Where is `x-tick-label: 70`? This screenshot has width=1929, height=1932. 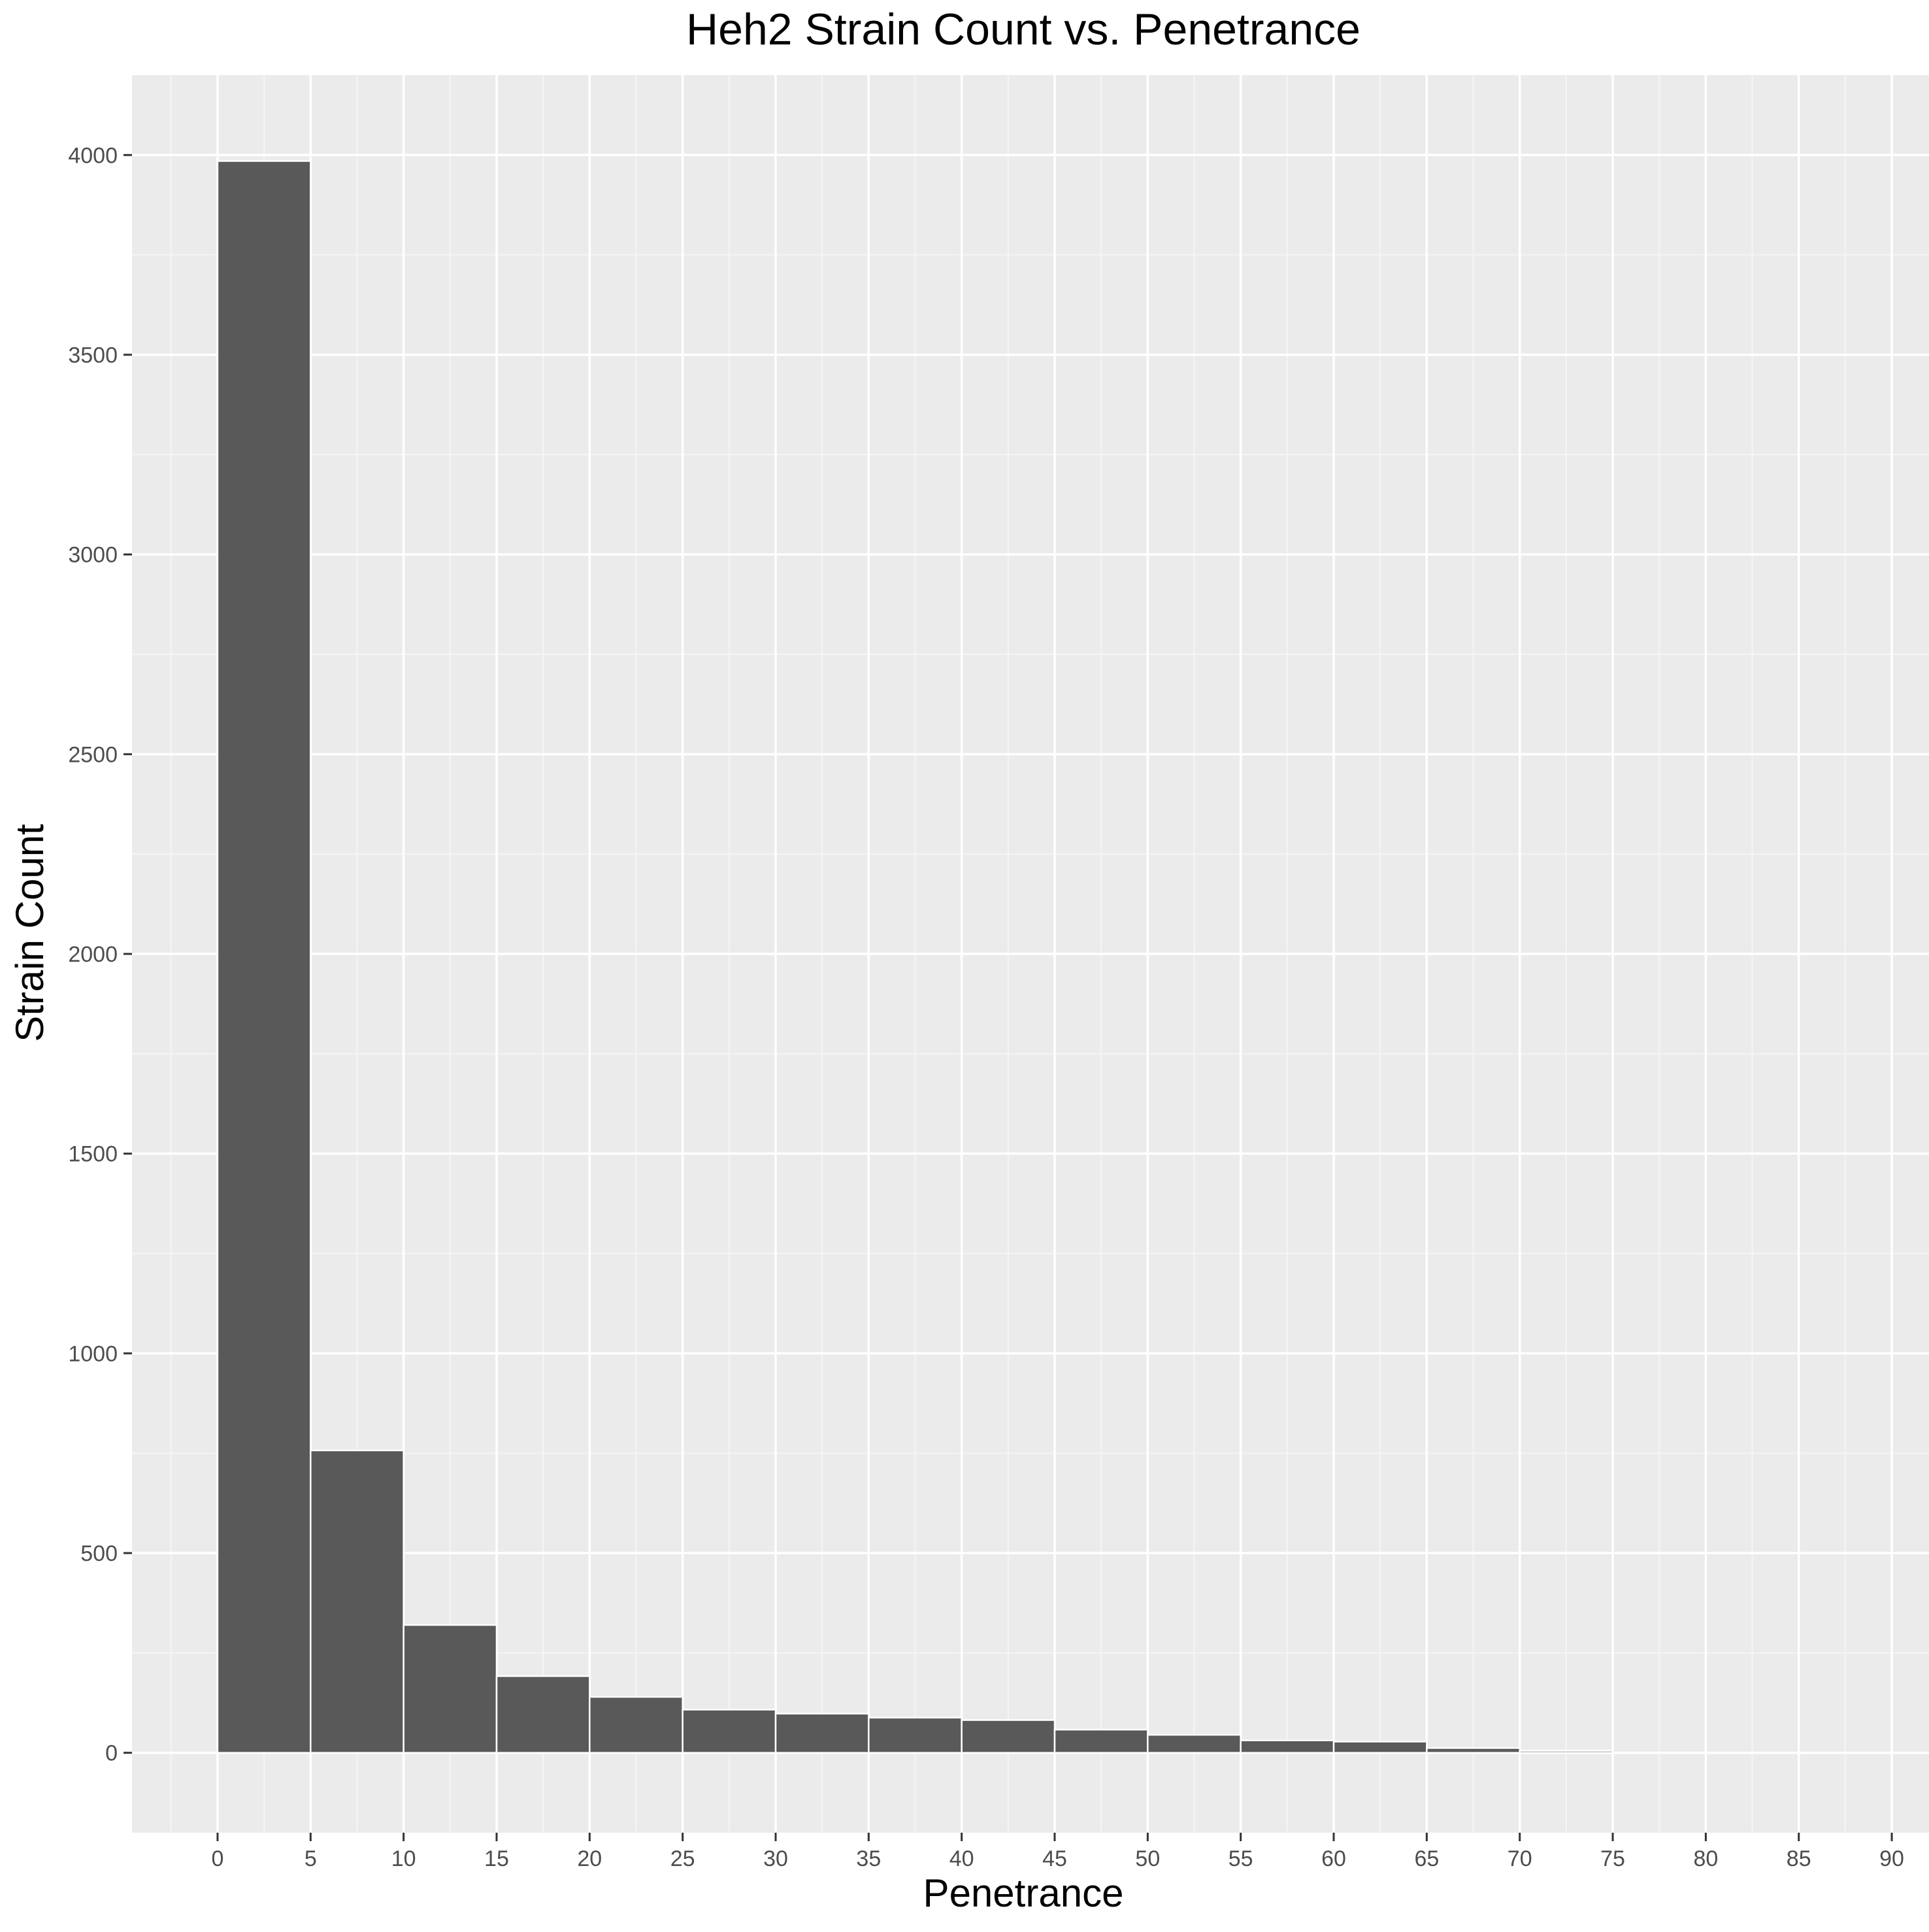 x-tick-label: 70 is located at coordinates (1520, 1858).